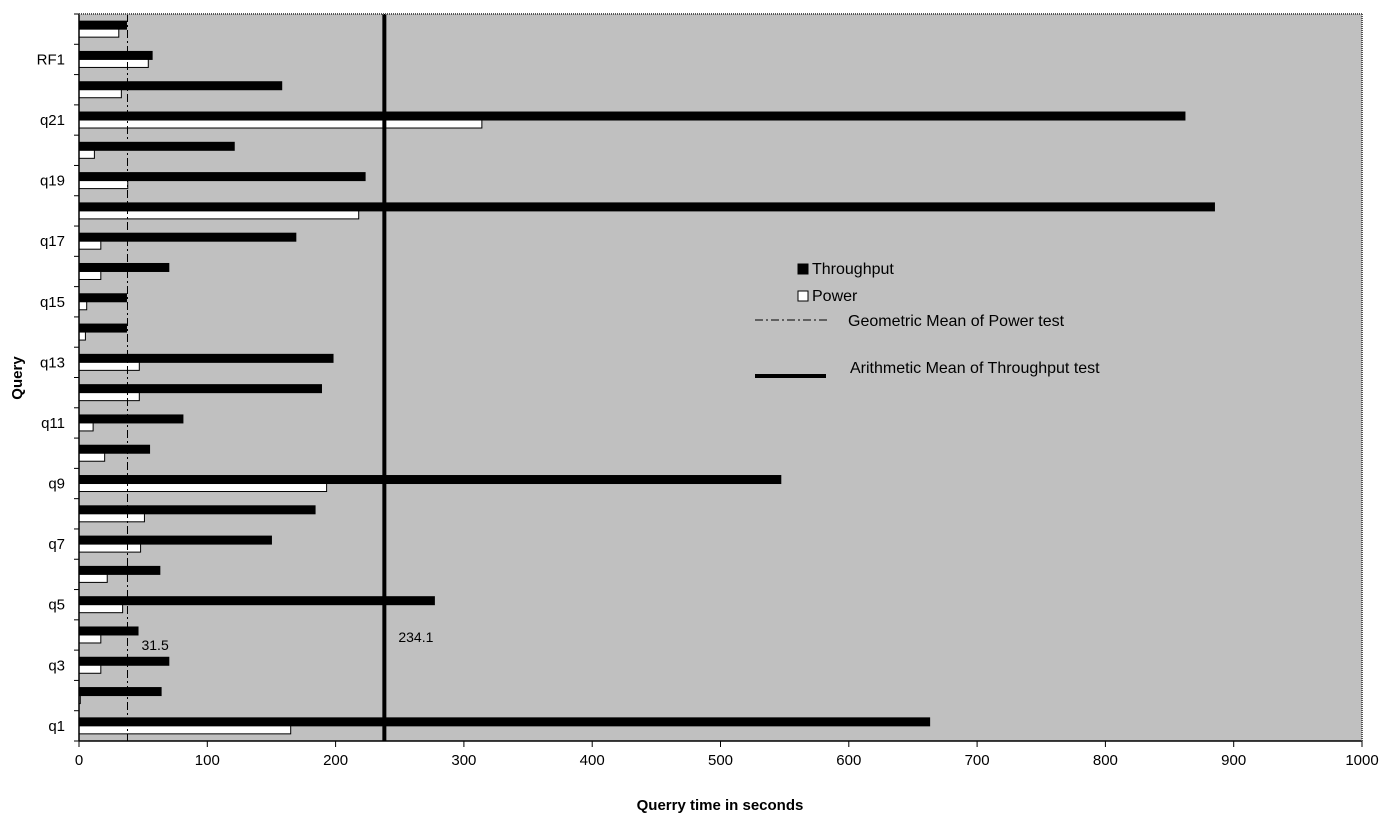  What do you see at coordinates (111, 518) in the screenshot?
I see `bar-power-q8` at bounding box center [111, 518].